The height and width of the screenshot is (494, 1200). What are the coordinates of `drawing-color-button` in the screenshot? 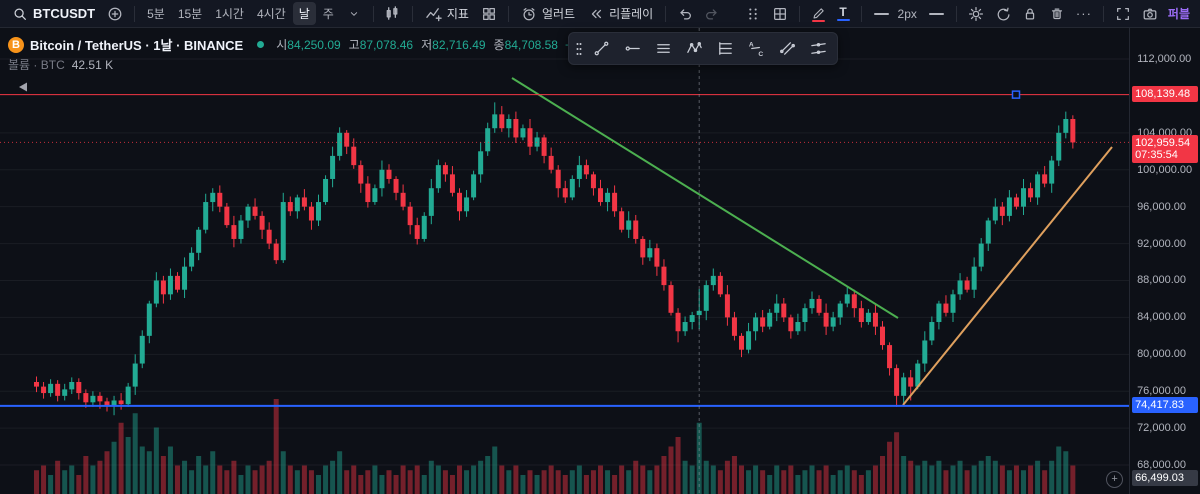 It's located at (818, 13).